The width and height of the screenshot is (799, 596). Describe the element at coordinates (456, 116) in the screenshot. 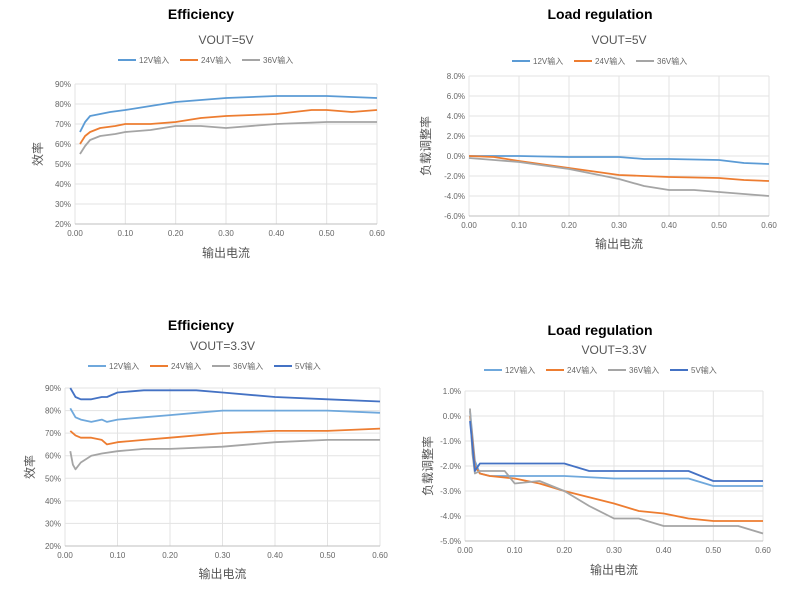

I see `y-tick-label: 4.0%` at that location.